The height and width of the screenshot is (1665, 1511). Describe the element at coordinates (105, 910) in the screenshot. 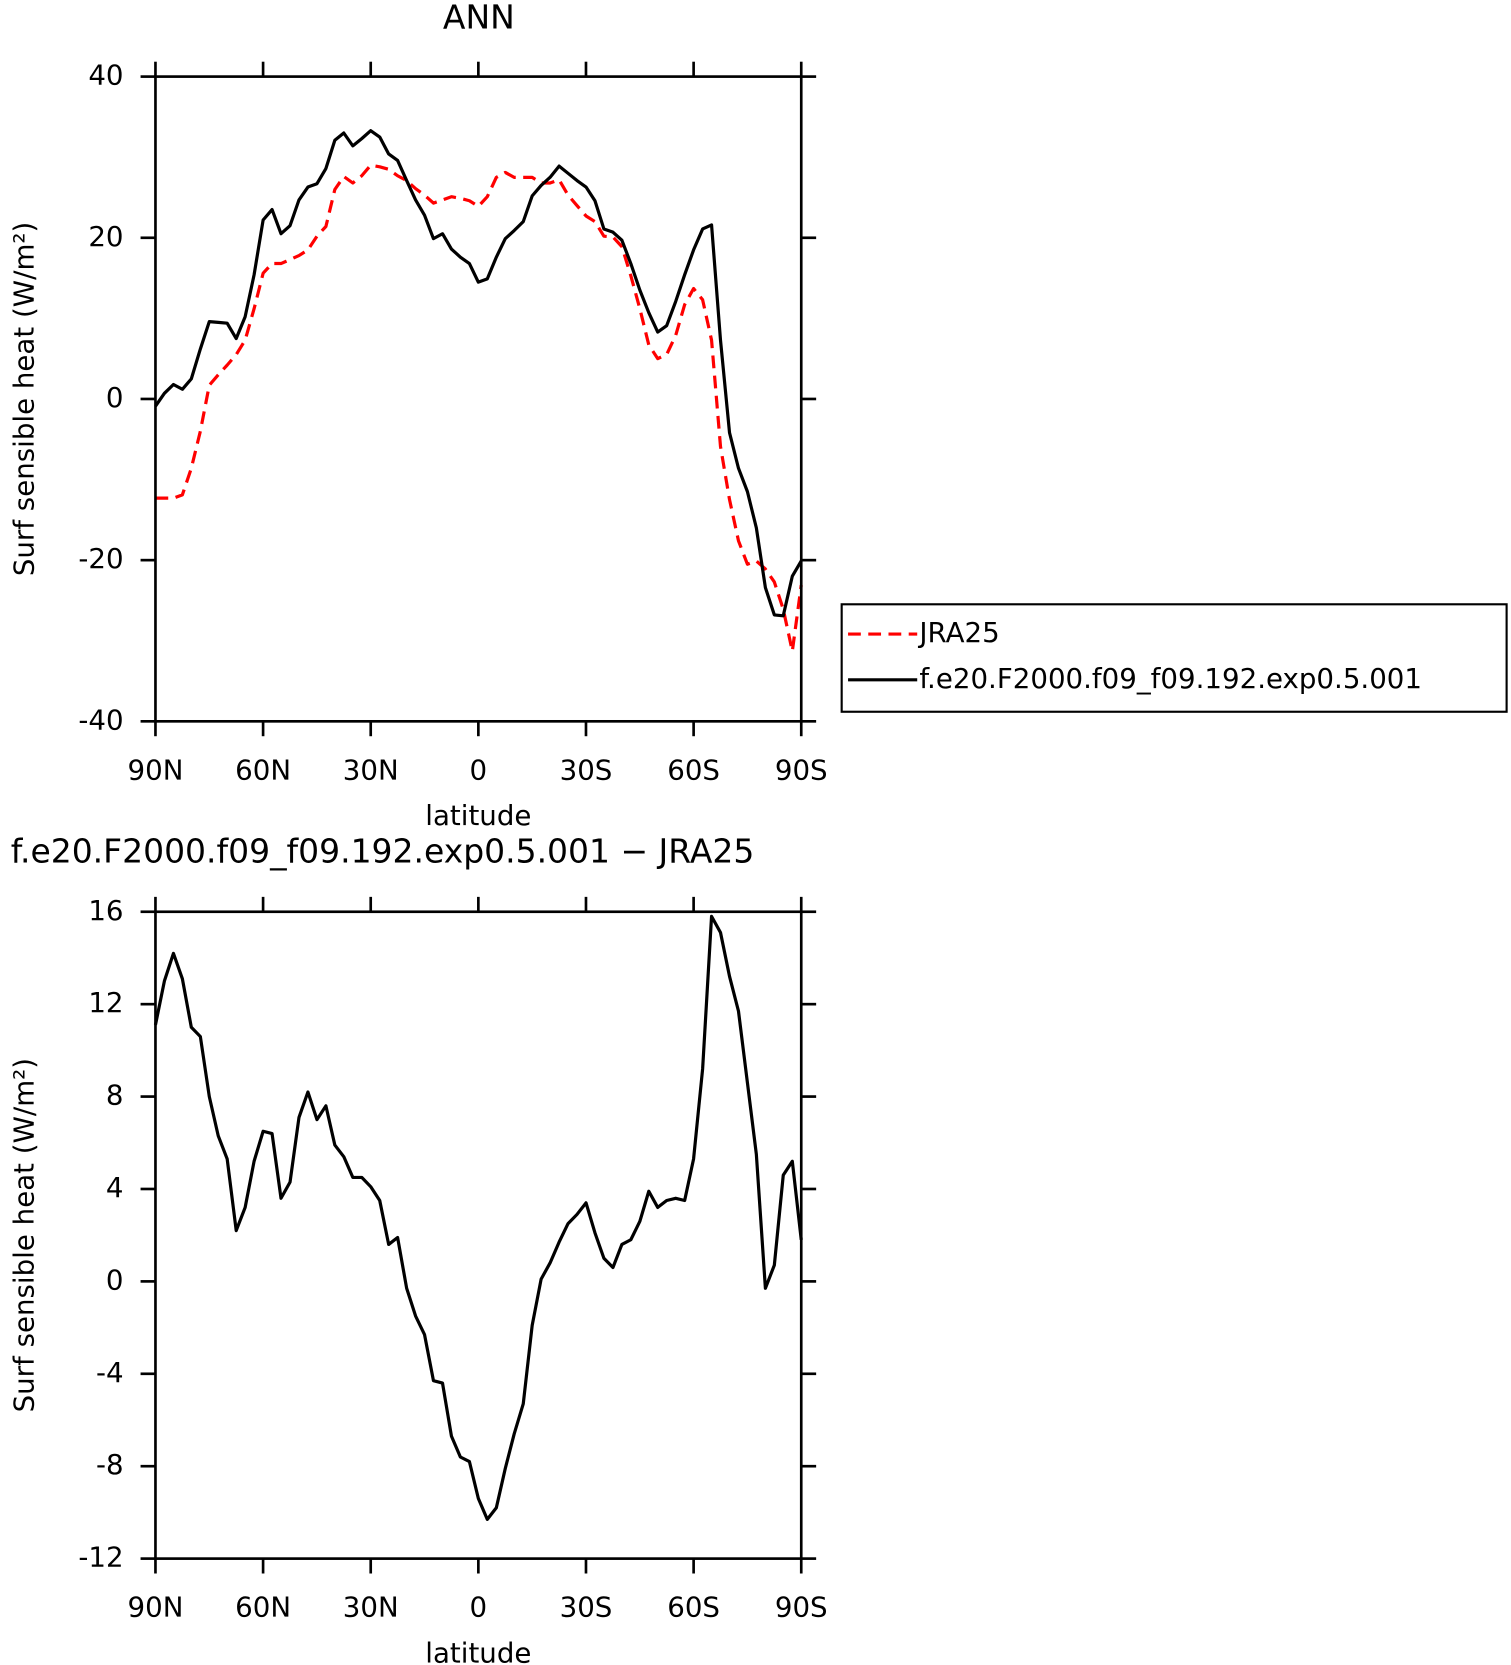

I see `y-tick-label: 16` at that location.